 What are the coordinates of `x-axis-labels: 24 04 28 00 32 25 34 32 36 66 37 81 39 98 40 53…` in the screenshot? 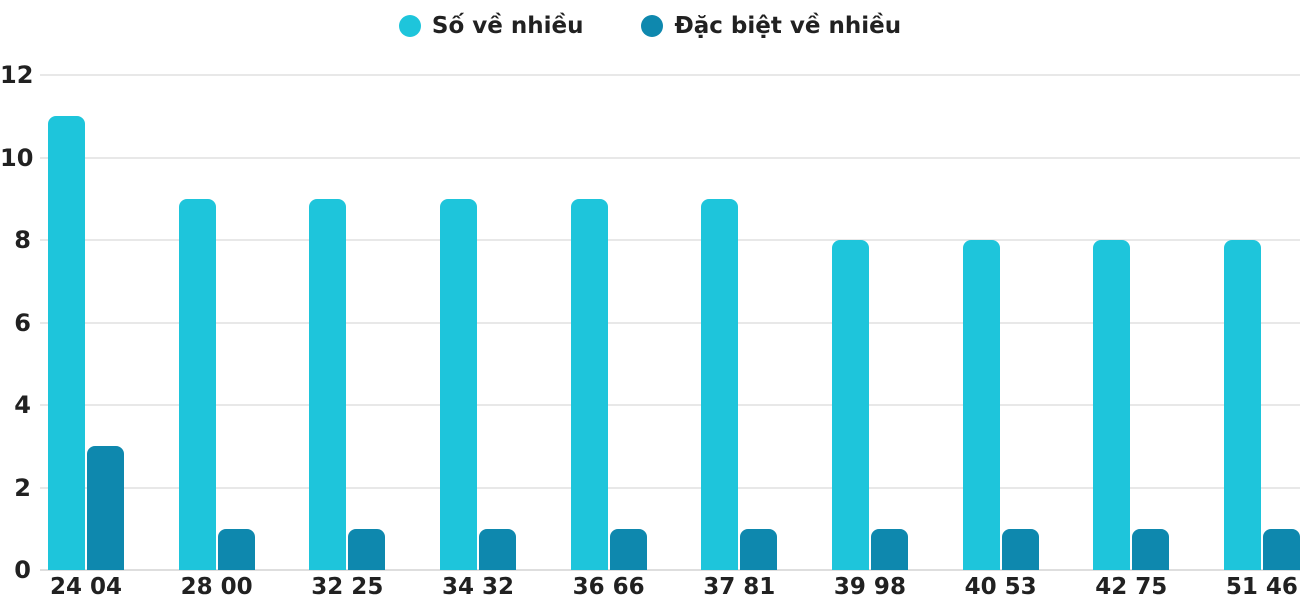 It's located at (670, 587).